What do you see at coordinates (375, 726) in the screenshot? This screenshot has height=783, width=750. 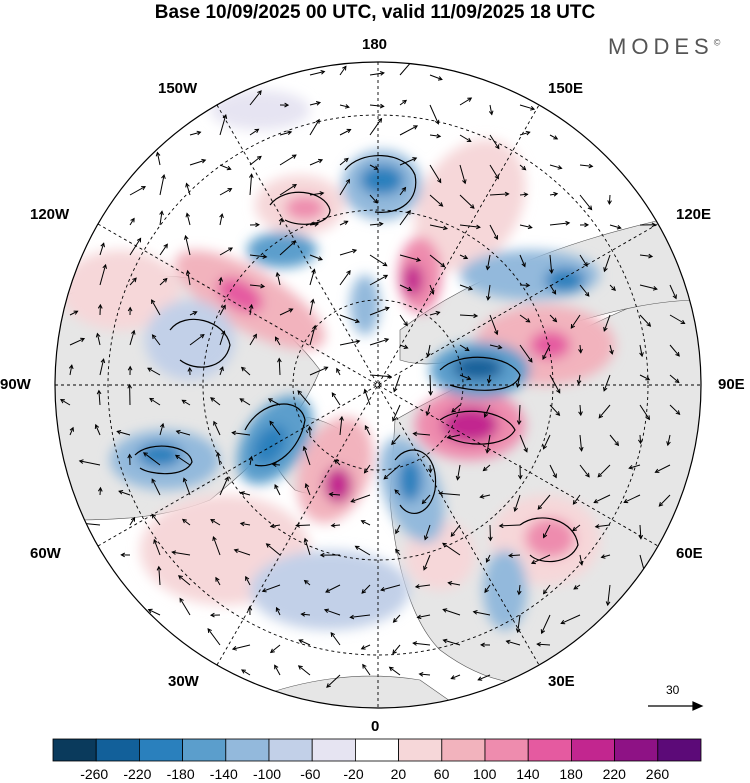 I see `lon-label-0: 0` at bounding box center [375, 726].